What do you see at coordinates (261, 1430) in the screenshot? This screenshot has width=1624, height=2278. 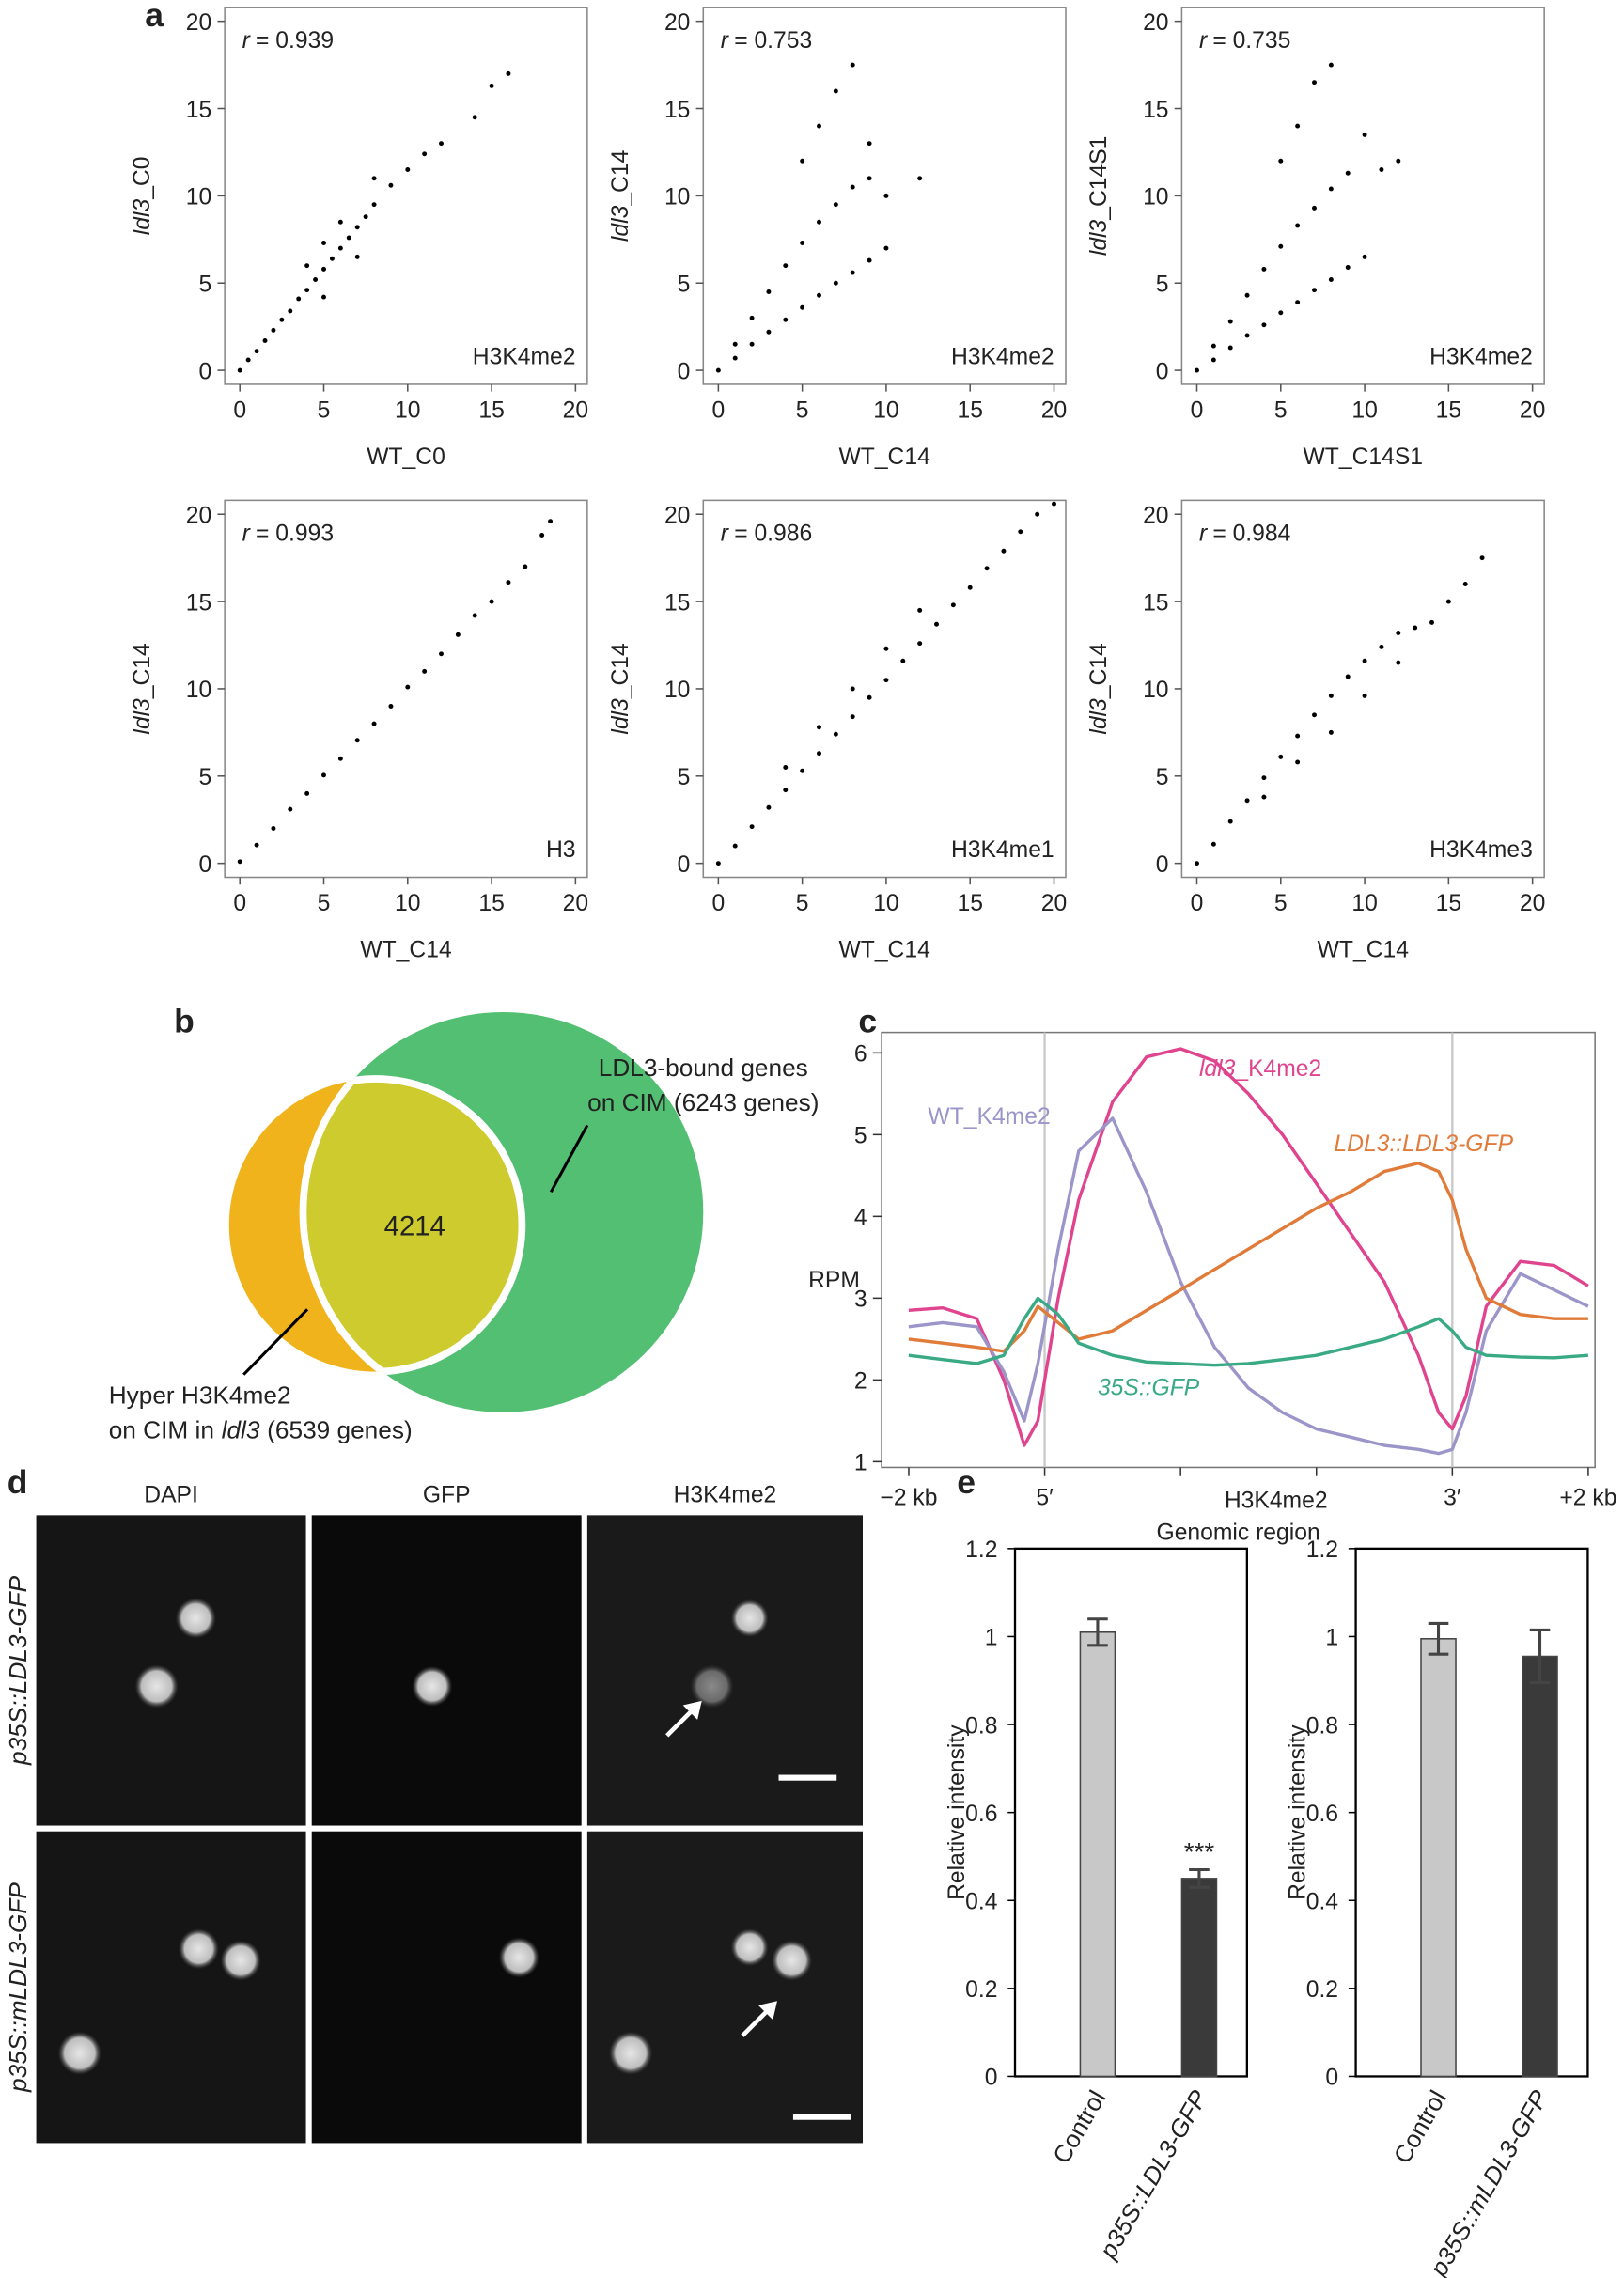 I see `set-label: on CIM in ldl3 (6539 genes)` at bounding box center [261, 1430].